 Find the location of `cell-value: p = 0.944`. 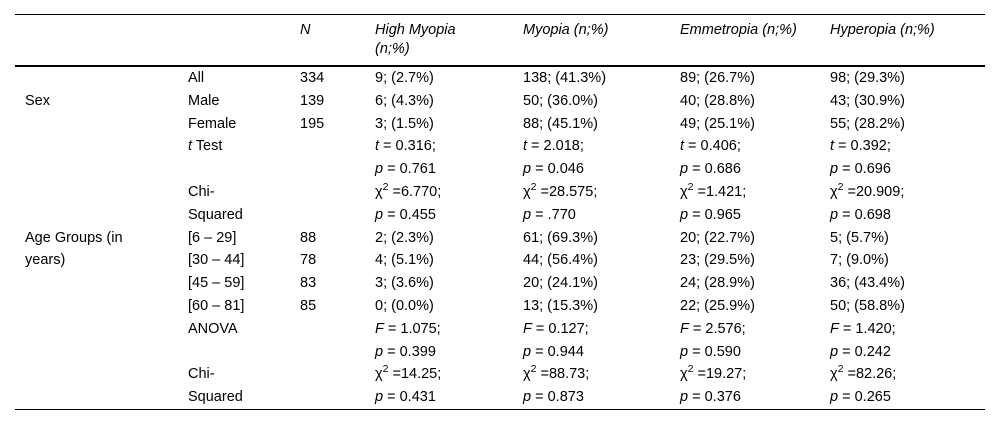

cell-value: p = 0.944 is located at coordinates (553, 351).